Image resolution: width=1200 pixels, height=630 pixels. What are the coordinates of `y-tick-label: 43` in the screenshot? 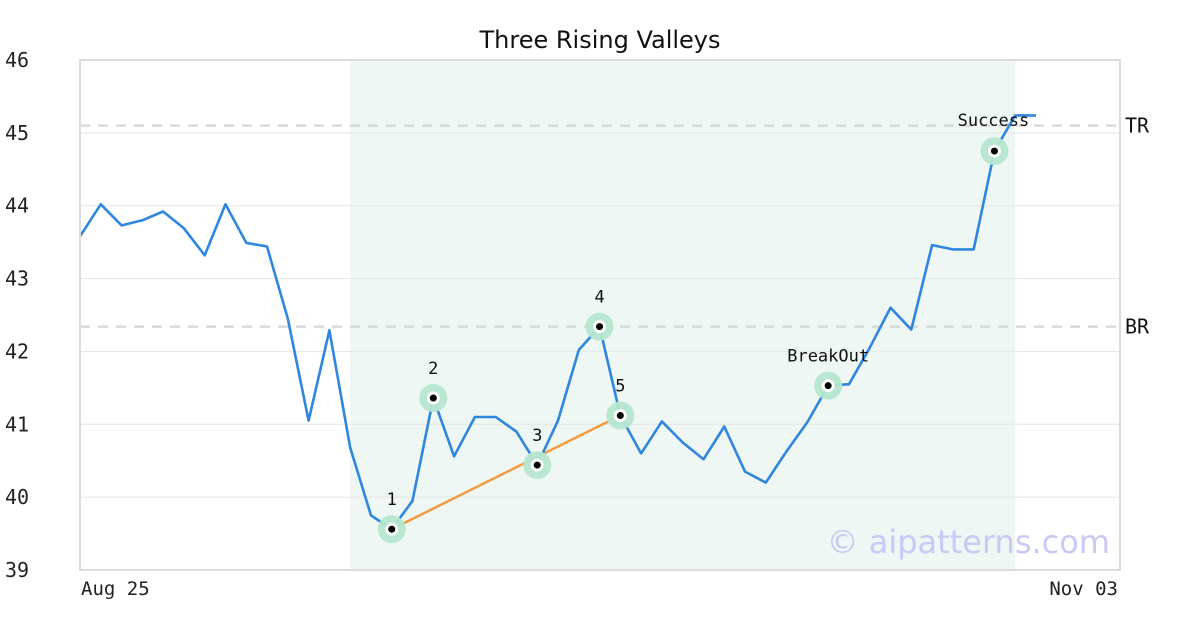 It's located at (17, 279).